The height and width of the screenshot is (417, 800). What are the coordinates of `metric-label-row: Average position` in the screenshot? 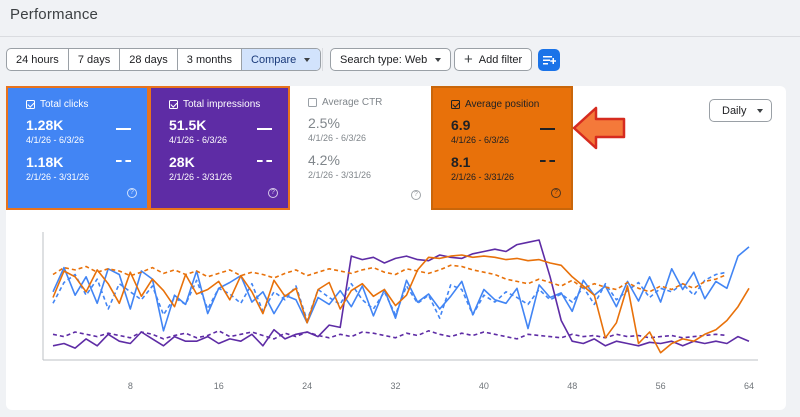 It's located at (511, 104).